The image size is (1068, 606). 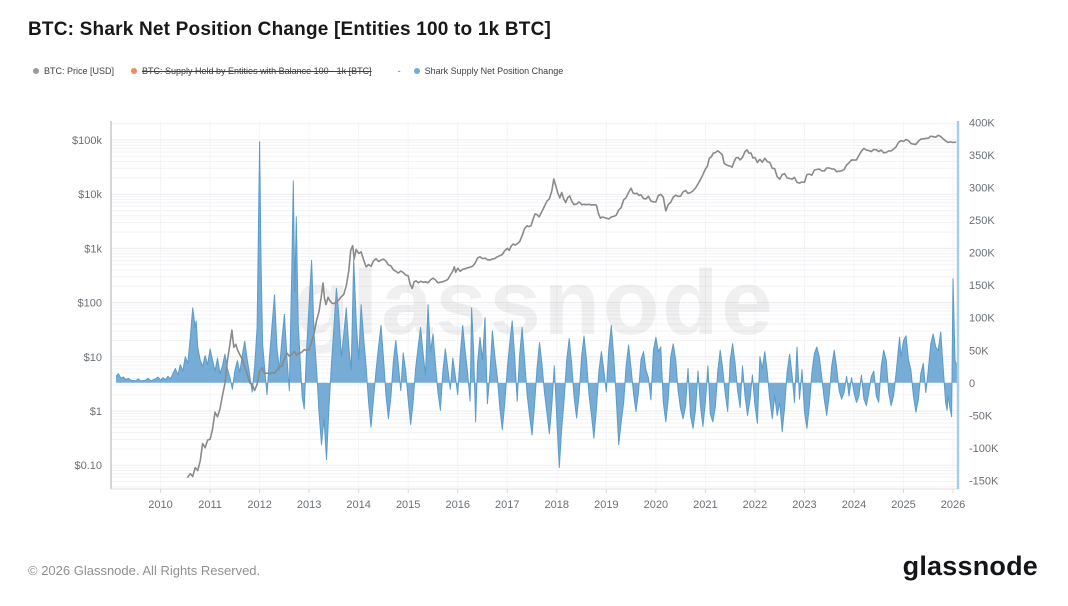 What do you see at coordinates (144, 570) in the screenshot?
I see `copyright-text: © 2026 Glassnode. All Rights Reserved.` at bounding box center [144, 570].